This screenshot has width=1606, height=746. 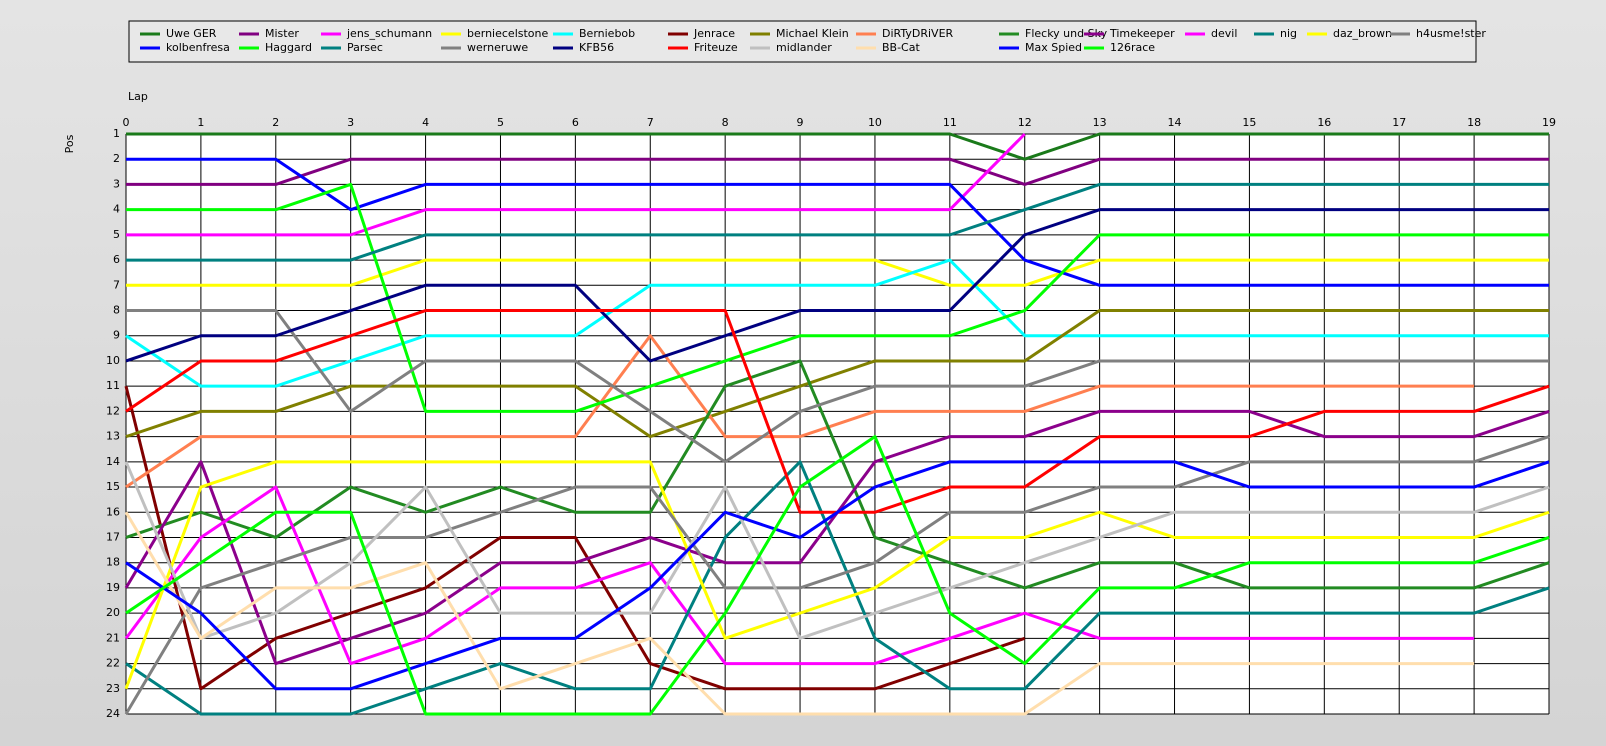 I want to click on y-tick-label: 21, so click(x=113, y=637).